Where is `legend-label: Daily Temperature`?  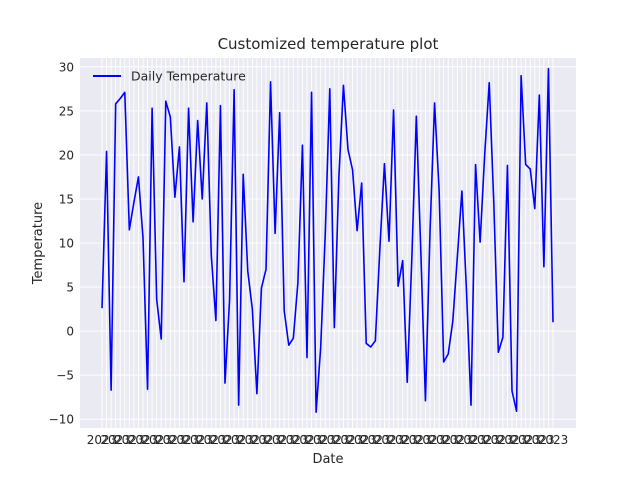
legend-label: Daily Temperature is located at coordinates (188, 76).